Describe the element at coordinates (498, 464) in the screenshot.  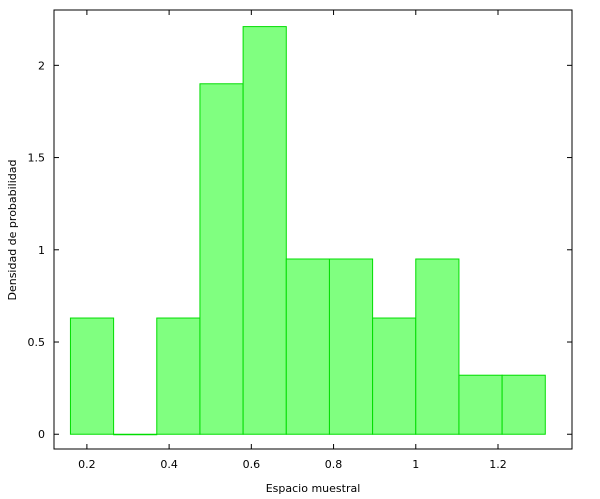
I see `x-tick-label: 1.2` at that location.